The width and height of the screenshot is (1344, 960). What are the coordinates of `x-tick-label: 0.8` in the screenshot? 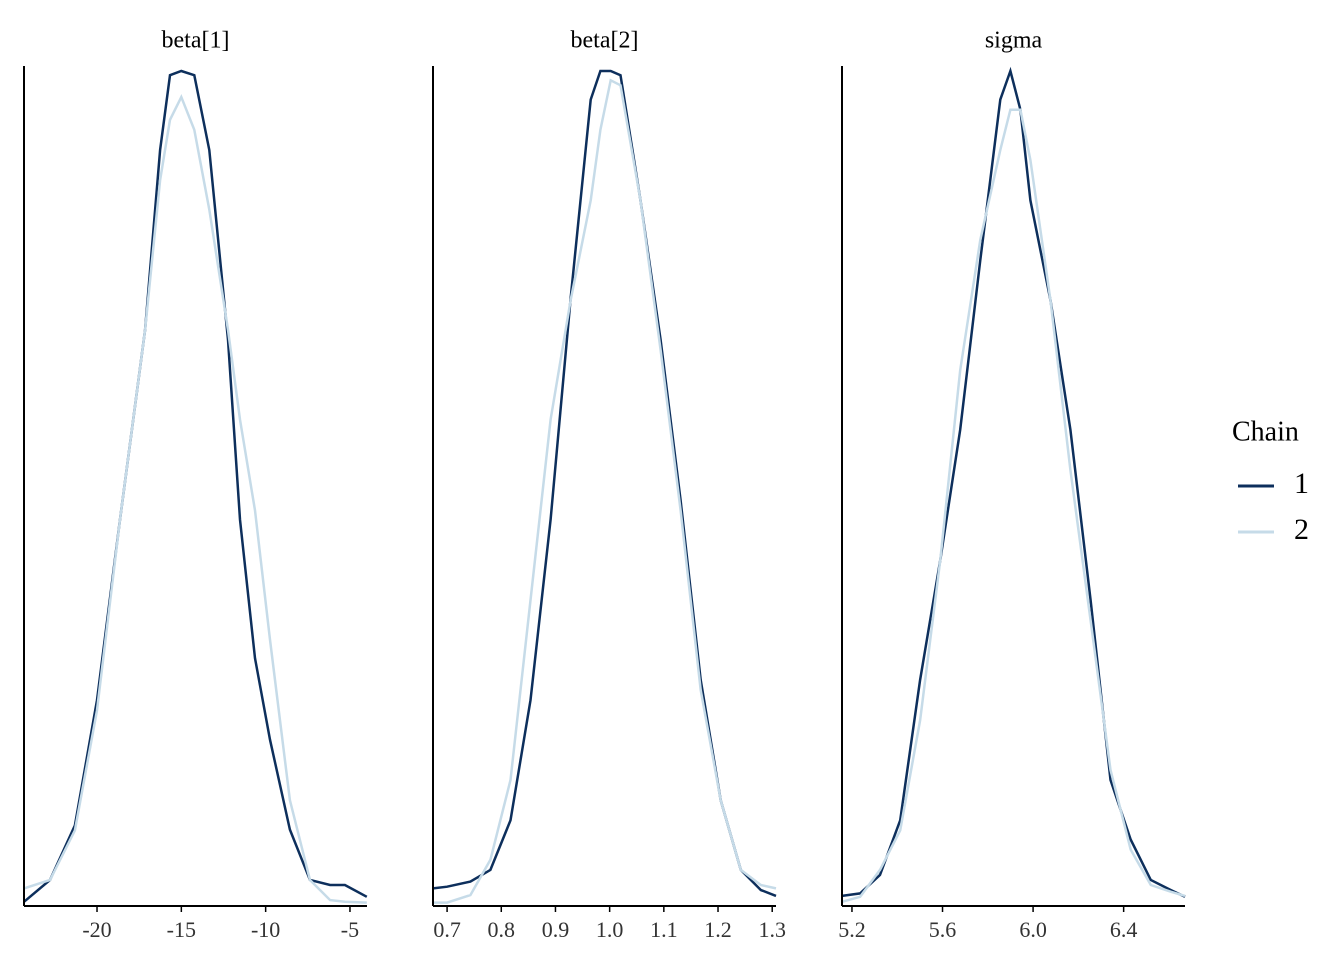 It's located at (502, 929).